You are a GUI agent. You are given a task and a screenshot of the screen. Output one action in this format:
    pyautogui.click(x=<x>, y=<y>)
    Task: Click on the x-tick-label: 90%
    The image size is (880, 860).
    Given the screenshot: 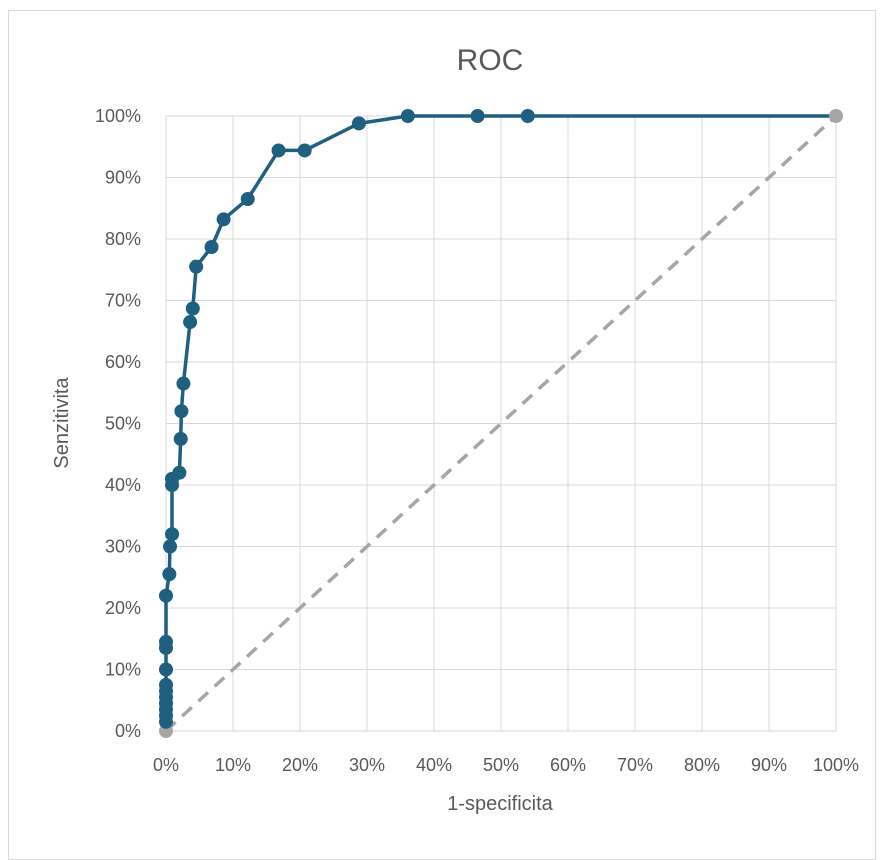 What is the action you would take?
    pyautogui.click(x=769, y=765)
    